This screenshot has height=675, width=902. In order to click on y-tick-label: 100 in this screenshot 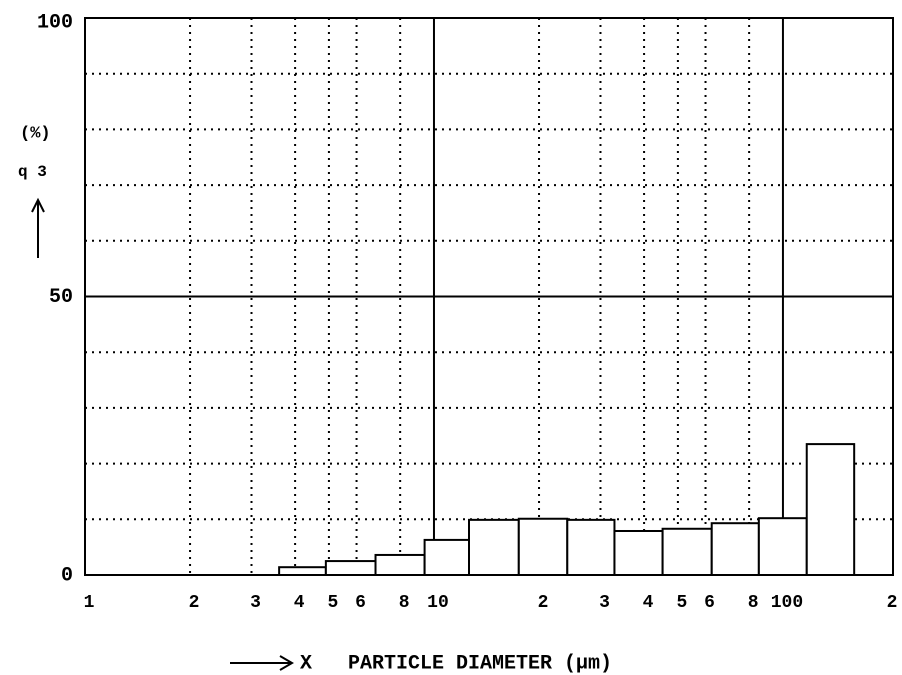, I will do `click(55, 22)`.